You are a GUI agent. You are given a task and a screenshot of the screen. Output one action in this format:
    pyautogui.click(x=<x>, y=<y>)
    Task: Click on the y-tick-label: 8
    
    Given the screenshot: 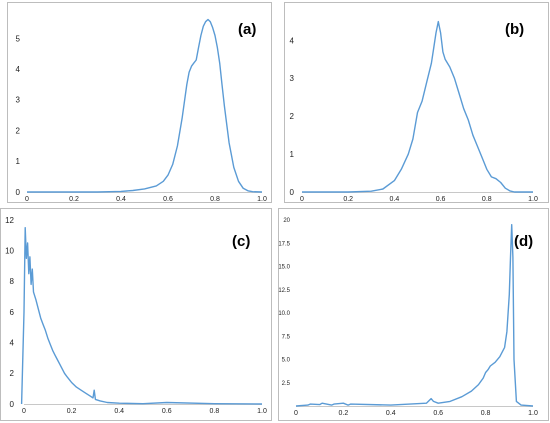 What is the action you would take?
    pyautogui.click(x=12, y=281)
    